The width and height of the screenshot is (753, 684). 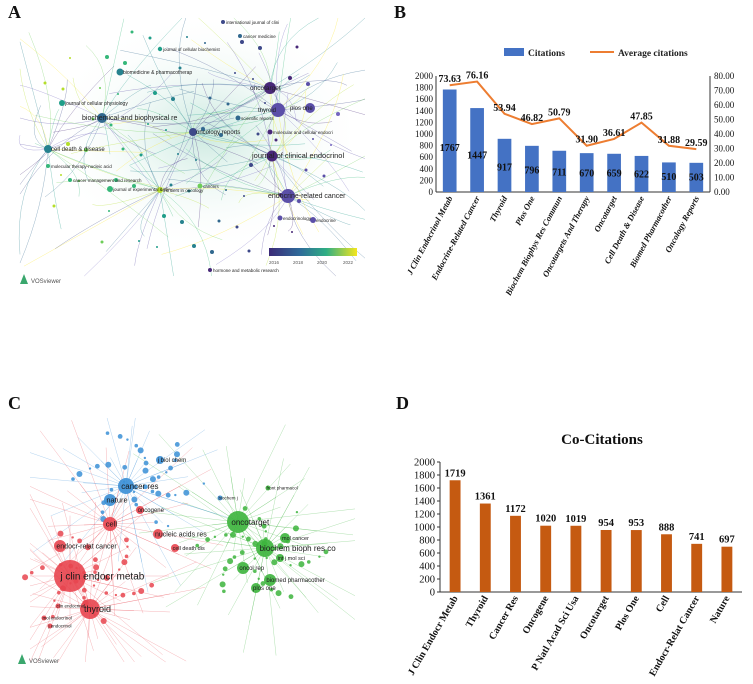 What do you see at coordinates (427, 157) in the screenshot?
I see `y-left-tick-label: 600` at bounding box center [427, 157].